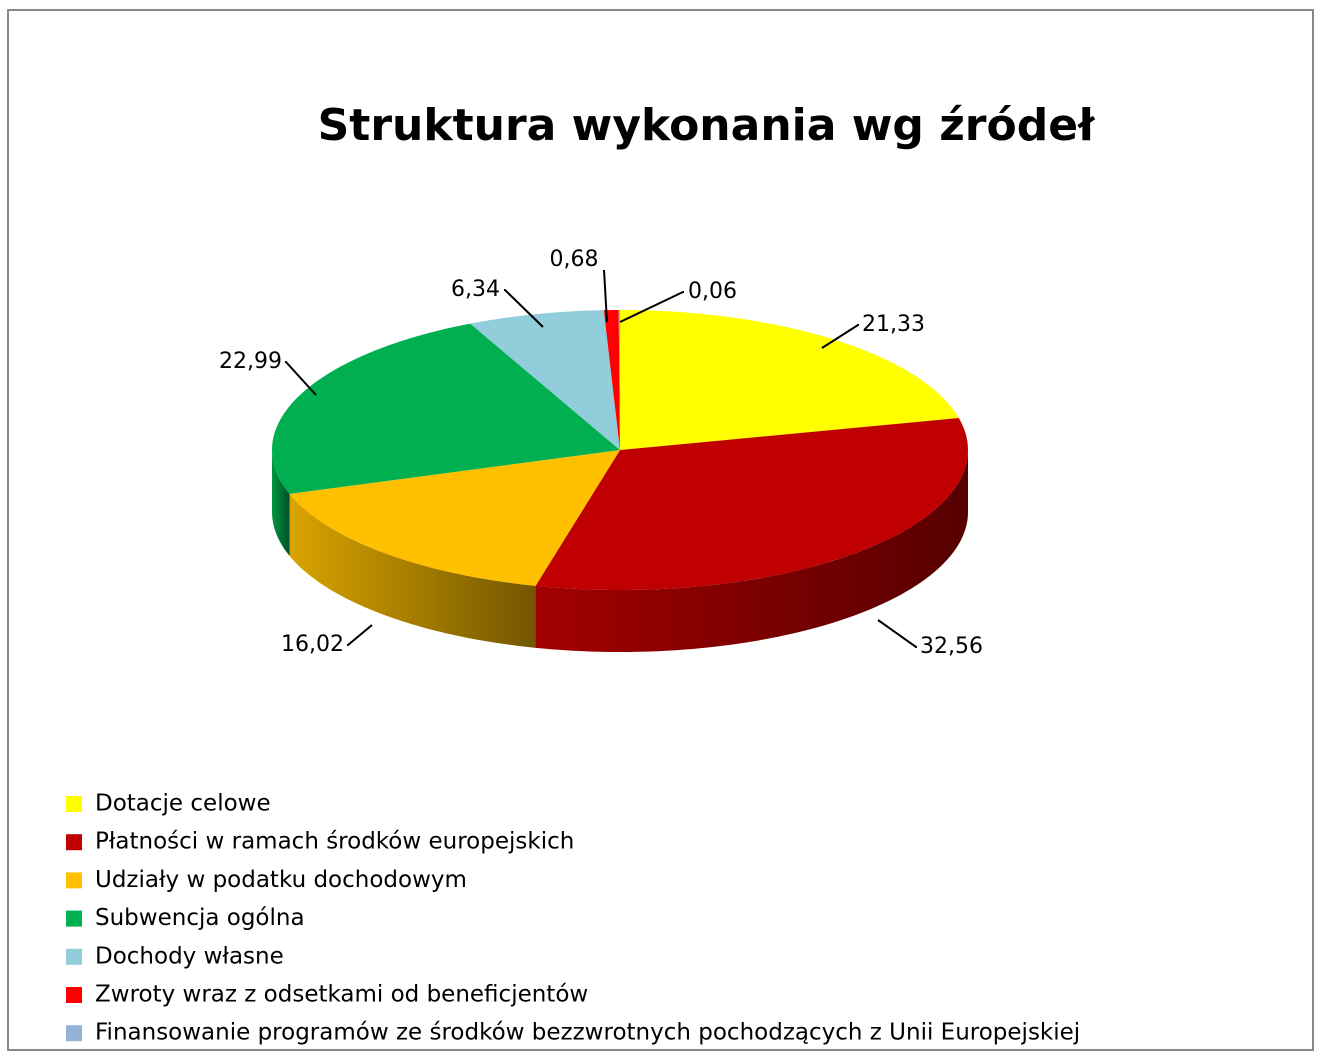 The height and width of the screenshot is (1061, 1321). I want to click on data-label: 22,99, so click(250, 361).